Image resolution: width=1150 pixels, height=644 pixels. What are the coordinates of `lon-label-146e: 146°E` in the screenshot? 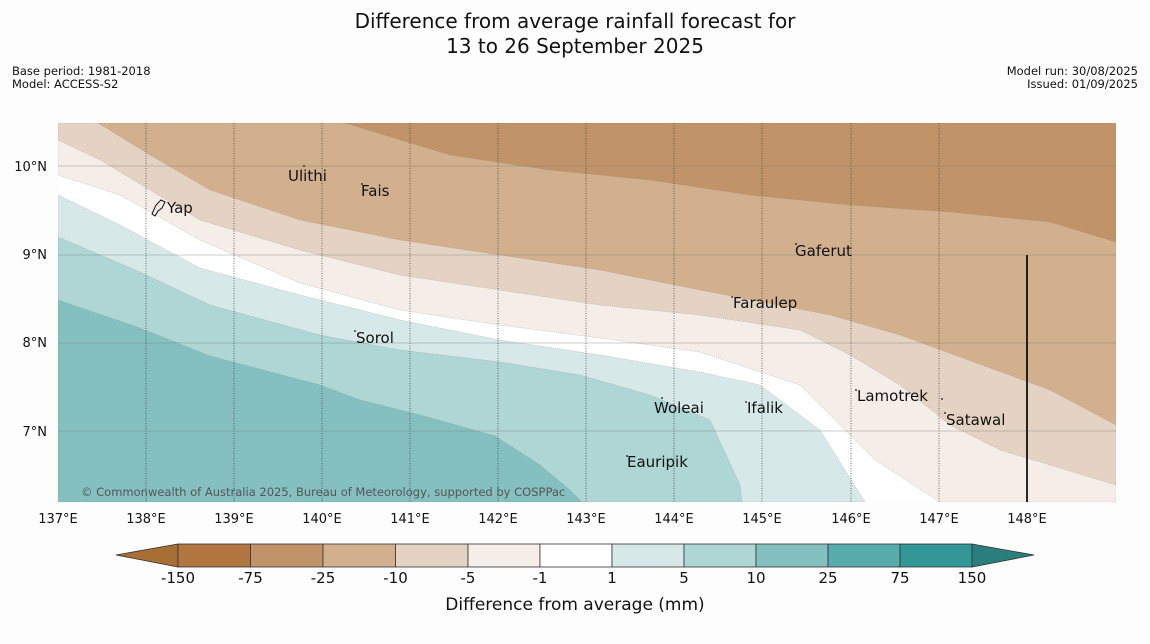 It's located at (851, 519).